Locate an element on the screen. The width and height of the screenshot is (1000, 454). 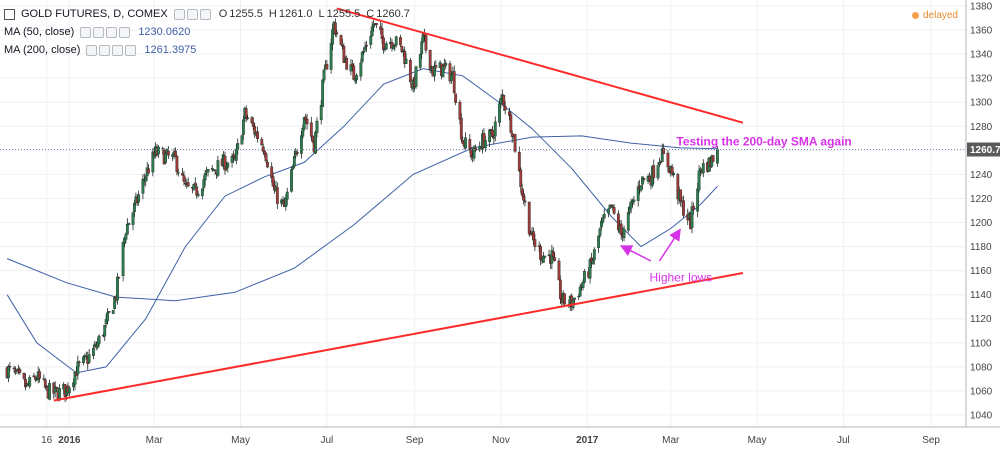
visibility-toggle-icon is located at coordinates (179, 14).